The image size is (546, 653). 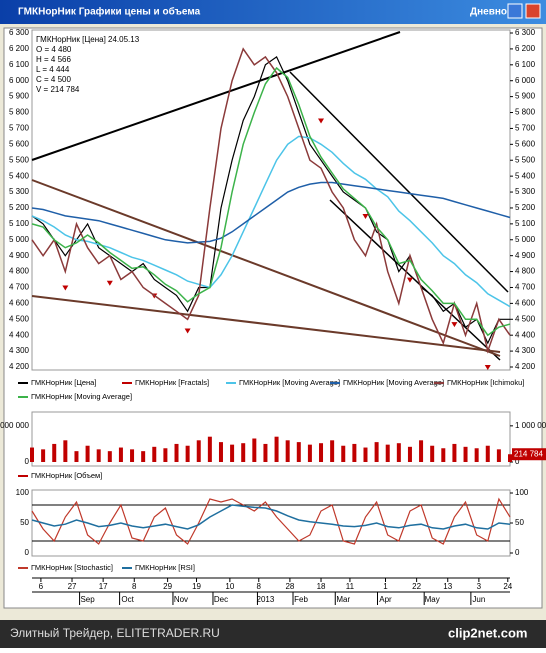 What do you see at coordinates (53, 69) in the screenshot?
I see `info-line: L = 4 444` at bounding box center [53, 69].